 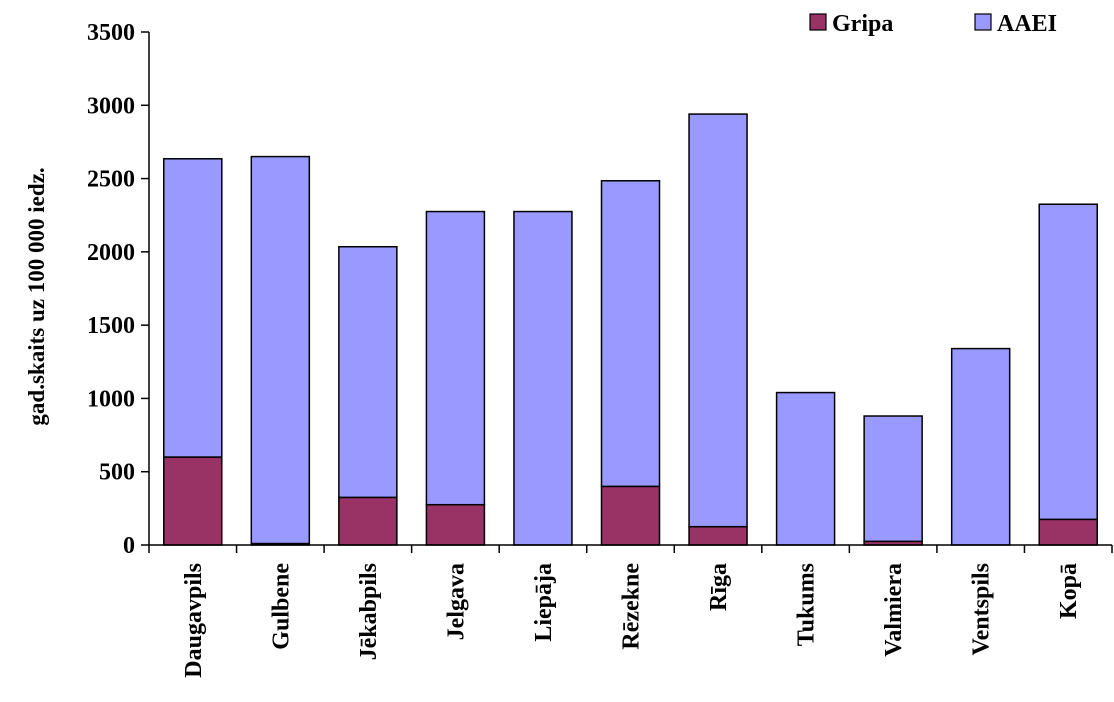 What do you see at coordinates (129, 546) in the screenshot?
I see `y-tick-label: 0` at bounding box center [129, 546].